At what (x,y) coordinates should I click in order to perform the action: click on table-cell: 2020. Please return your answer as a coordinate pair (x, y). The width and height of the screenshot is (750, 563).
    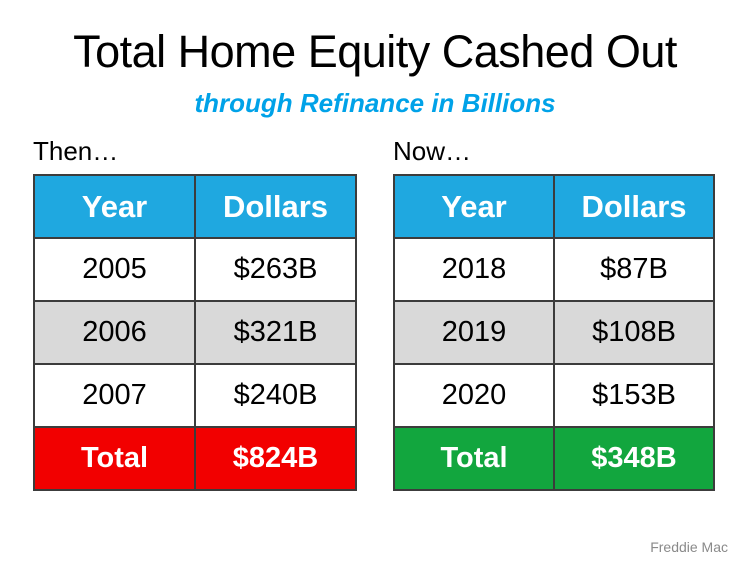
    Looking at the image, I should click on (474, 395).